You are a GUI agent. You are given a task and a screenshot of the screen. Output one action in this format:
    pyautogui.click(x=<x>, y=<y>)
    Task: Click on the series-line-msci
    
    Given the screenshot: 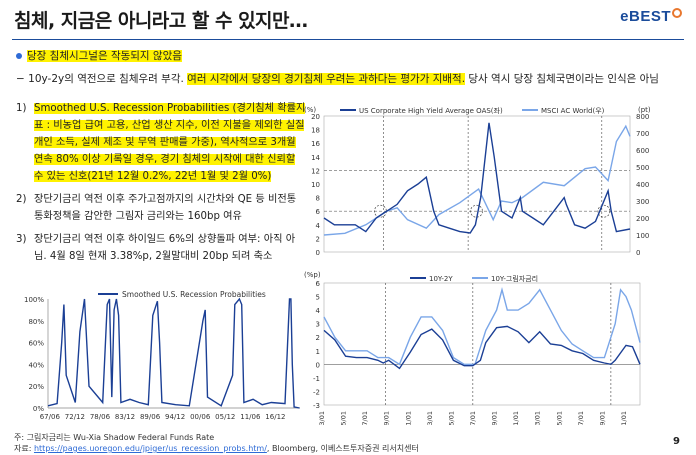 What is the action you would take?
    pyautogui.click(x=477, y=180)
    